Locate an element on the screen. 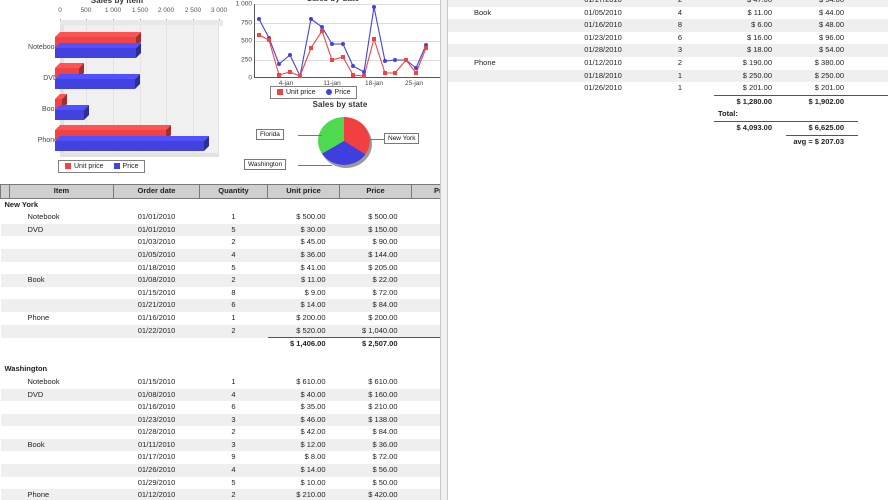  grand-spacer-date is located at coordinates (603, 128).